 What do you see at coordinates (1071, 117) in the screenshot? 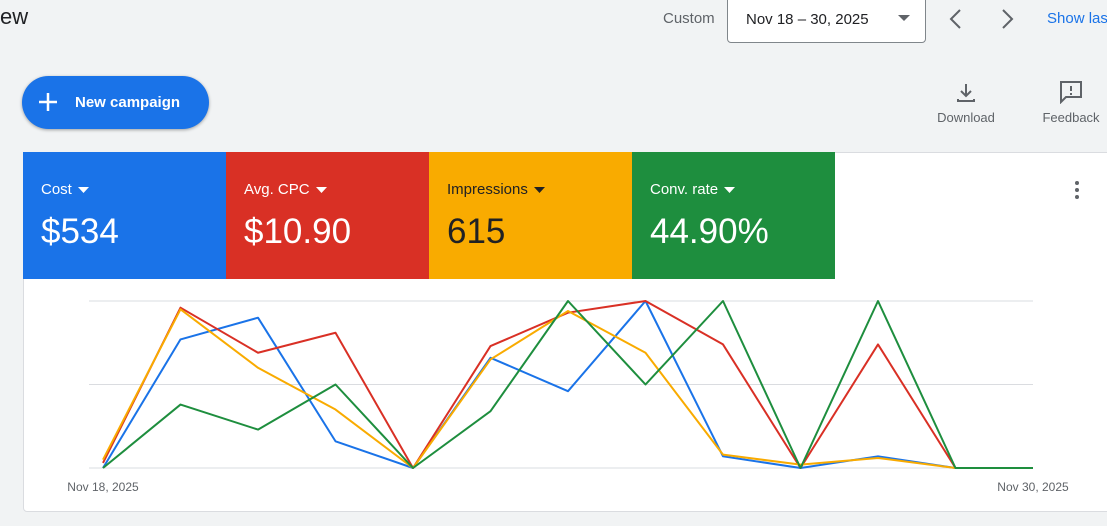
I see `feedback-label: Feedback` at bounding box center [1071, 117].